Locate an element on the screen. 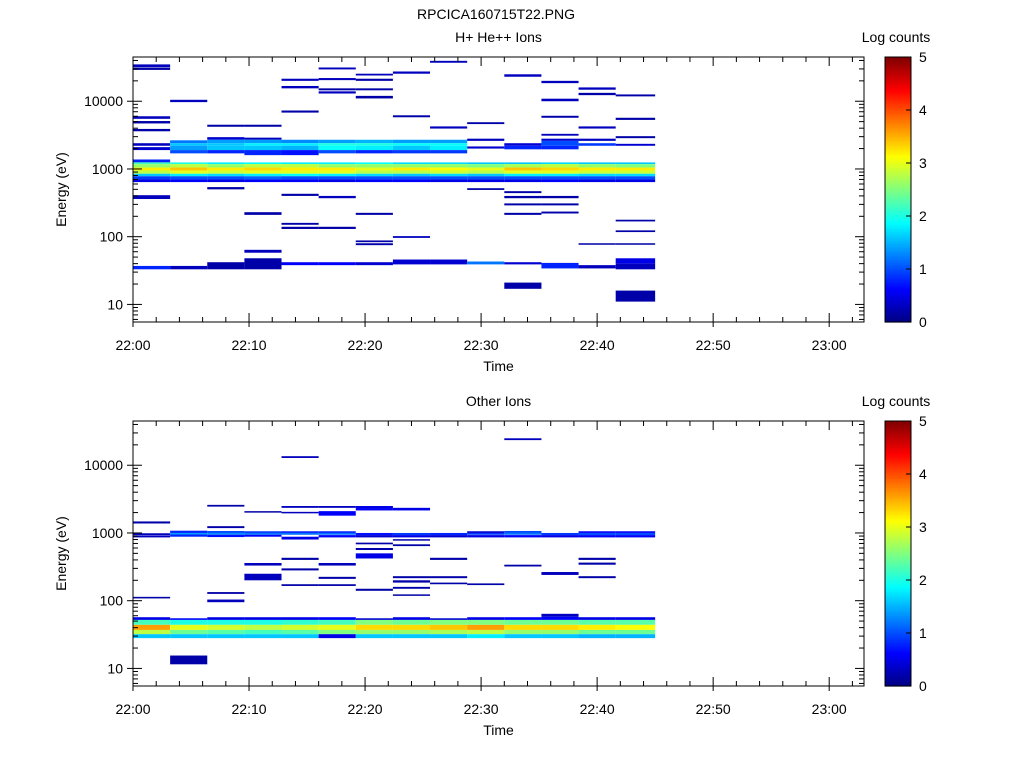  colorbar-tick-label: 2 is located at coordinates (923, 216).